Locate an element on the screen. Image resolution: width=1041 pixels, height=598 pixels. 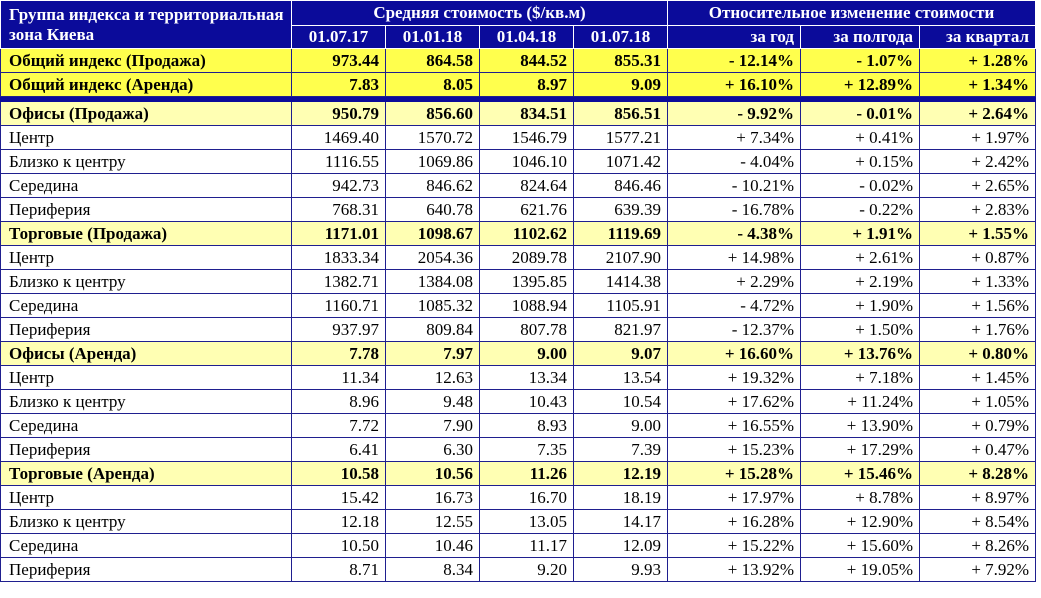
price-cell: 1160.71 is located at coordinates (338, 305).